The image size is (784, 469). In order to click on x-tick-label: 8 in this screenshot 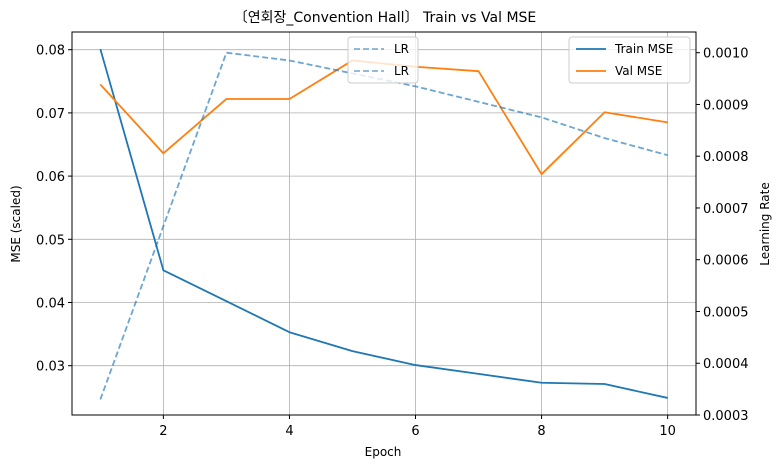, I will do `click(541, 431)`.